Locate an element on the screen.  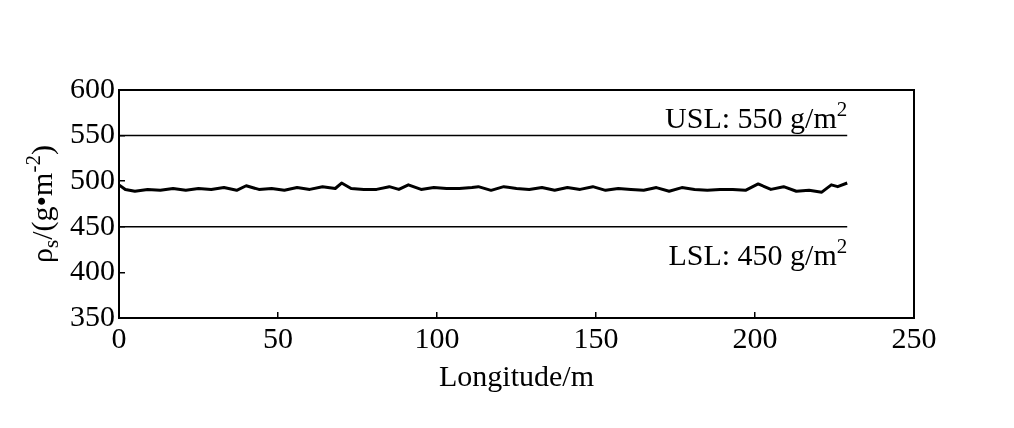
y-tick-label: 550 is located at coordinates (92, 133).